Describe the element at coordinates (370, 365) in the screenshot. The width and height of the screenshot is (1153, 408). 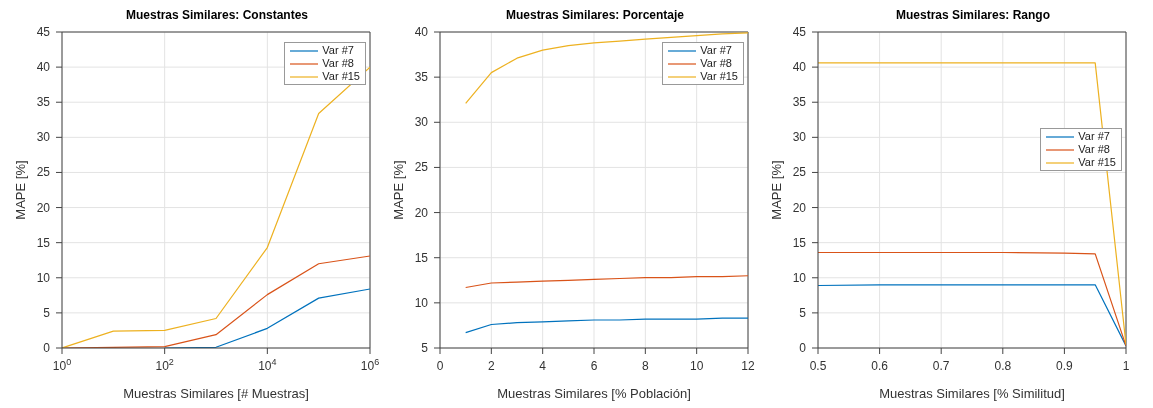
I see `x-tick-label: 10$^{6}$` at that location.